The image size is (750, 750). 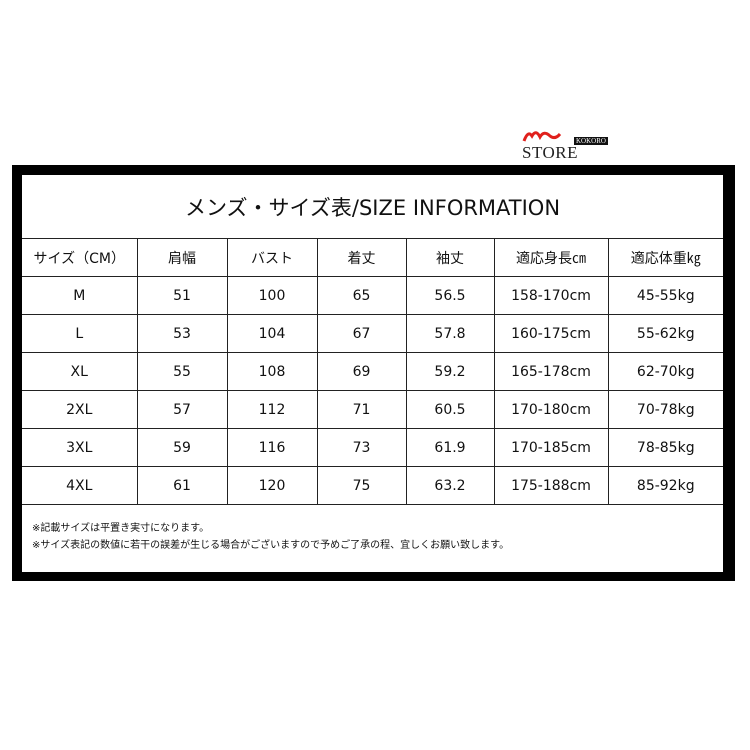 I want to click on table-cell: 120, so click(x=272, y=485).